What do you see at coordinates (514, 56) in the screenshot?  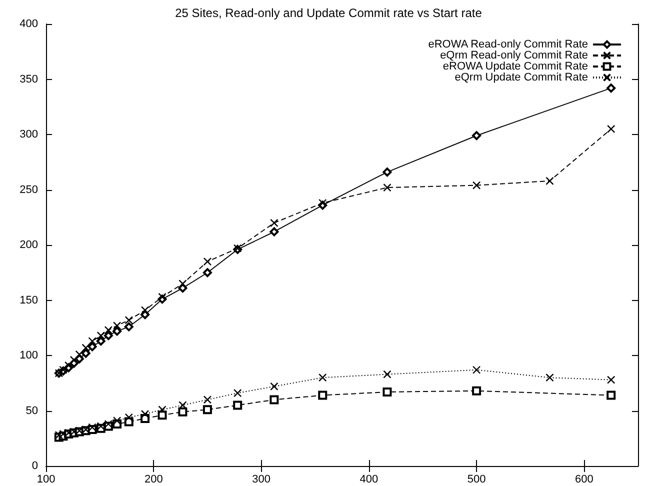 I see `legend-label: eQrm Read-only Commit Rate` at bounding box center [514, 56].